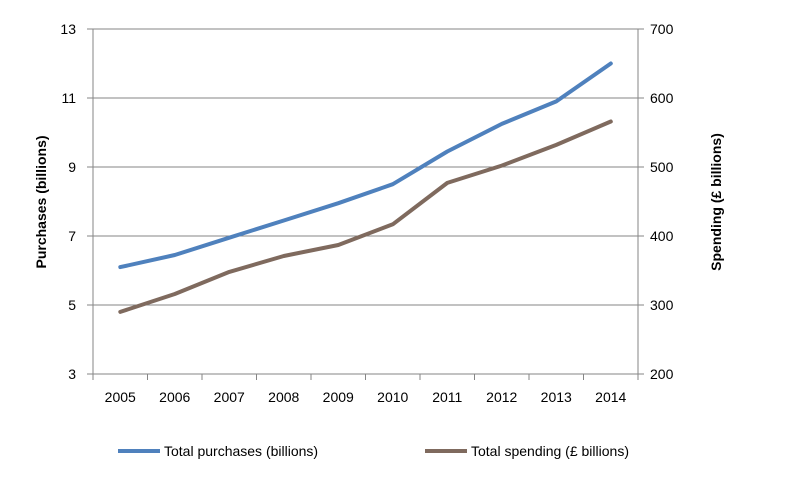  What do you see at coordinates (174, 397) in the screenshot?
I see `x-tick-label: 2006` at bounding box center [174, 397].